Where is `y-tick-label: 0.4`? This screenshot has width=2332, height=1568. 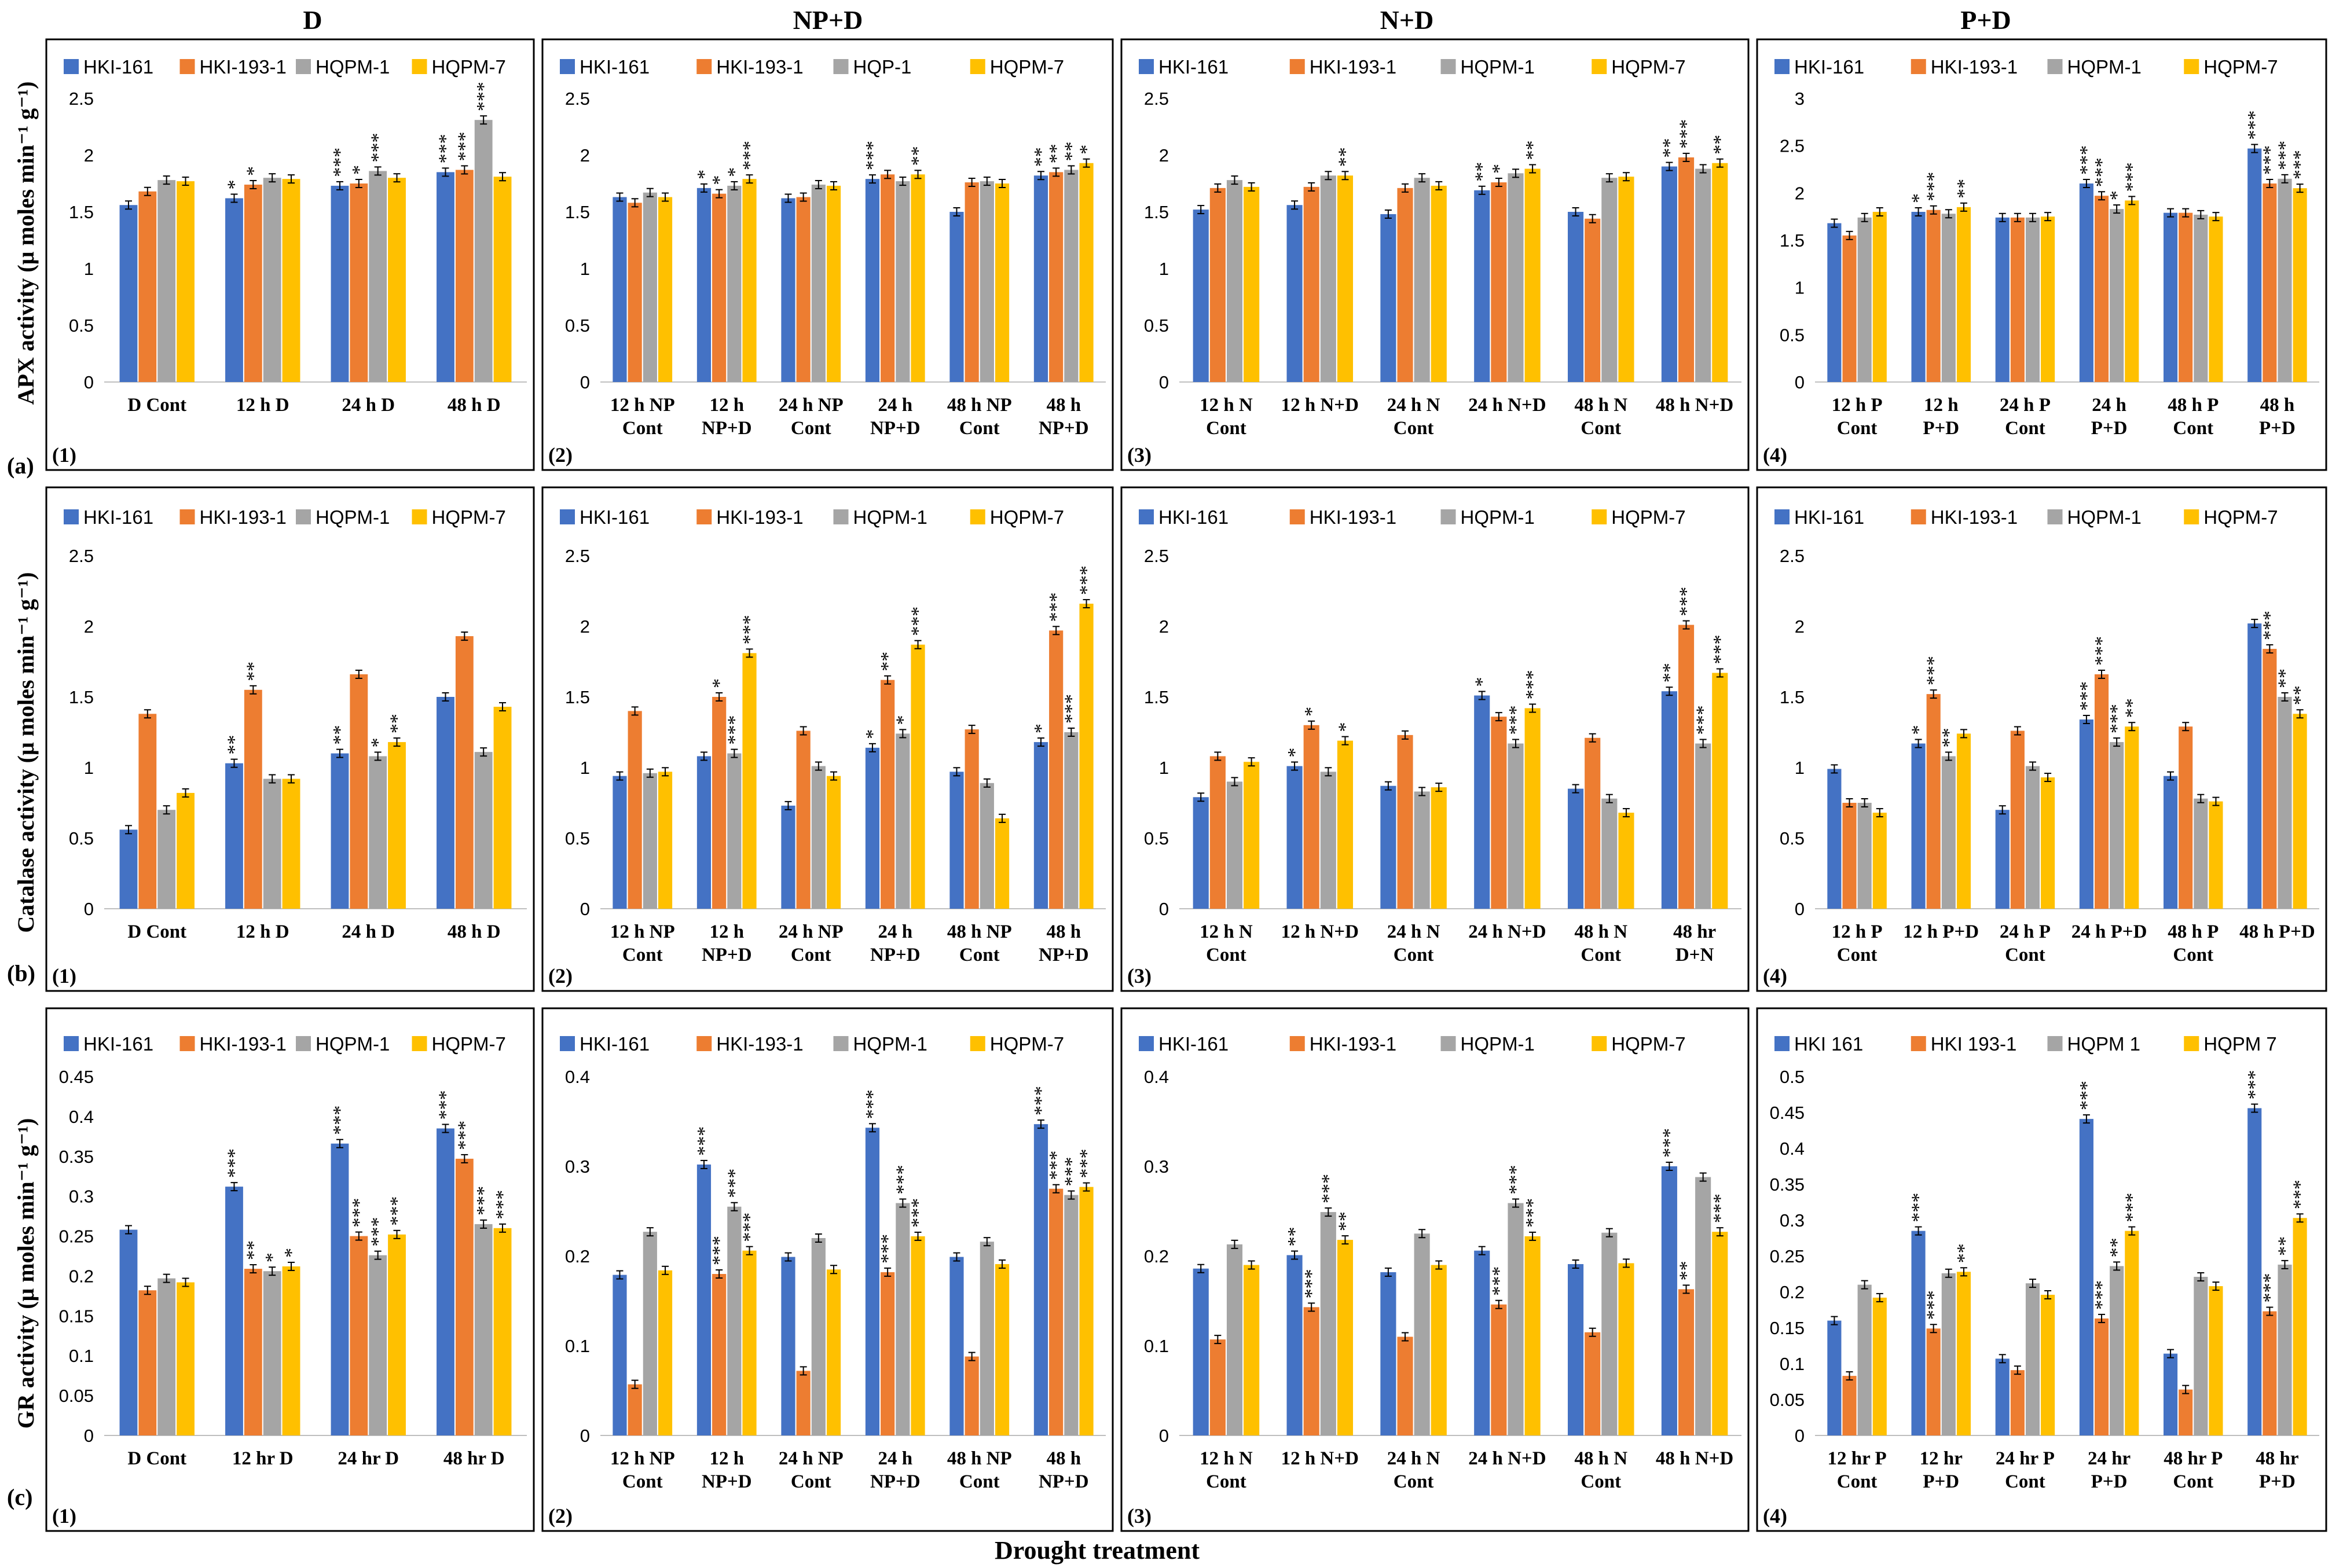
y-tick-label: 0.4 is located at coordinates (1792, 1149).